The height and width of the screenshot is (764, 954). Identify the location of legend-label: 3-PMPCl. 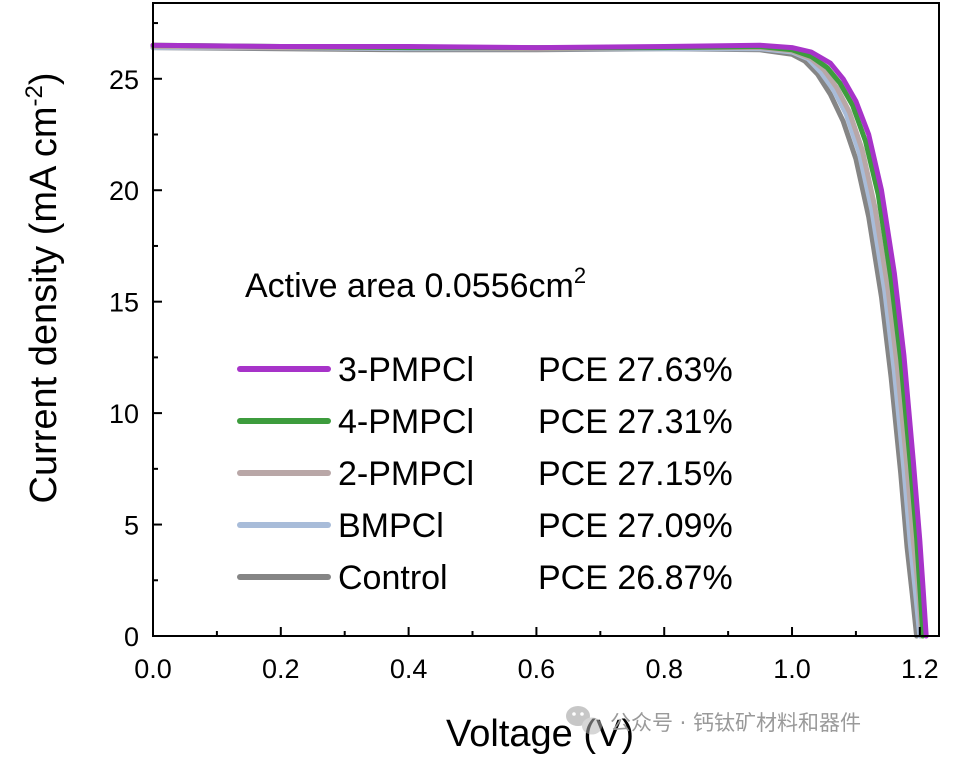
(406, 370).